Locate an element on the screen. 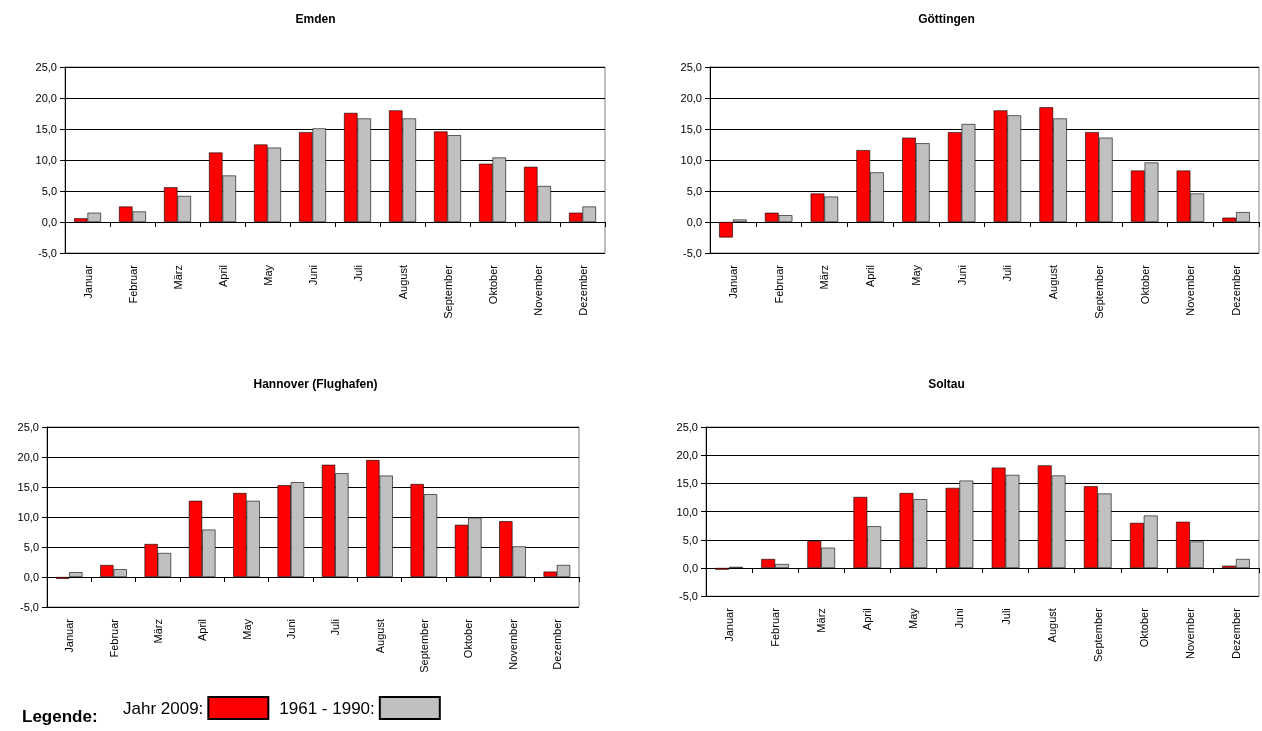 Image resolution: width=1262 pixels, height=731 pixels. chart-title: Hannover (Flughafen) is located at coordinates (315, 384).